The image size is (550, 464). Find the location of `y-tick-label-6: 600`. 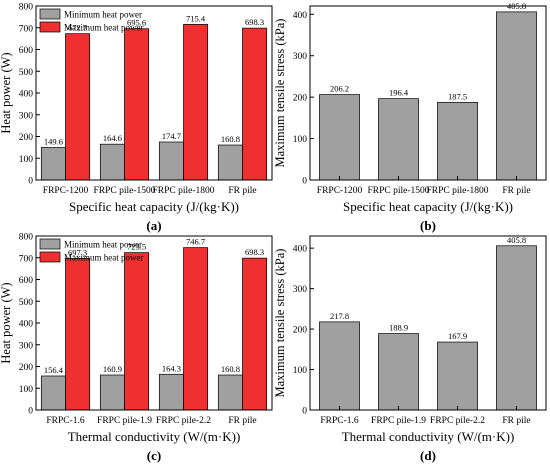

y-tick-label-6: 600 is located at coordinates (26, 281).